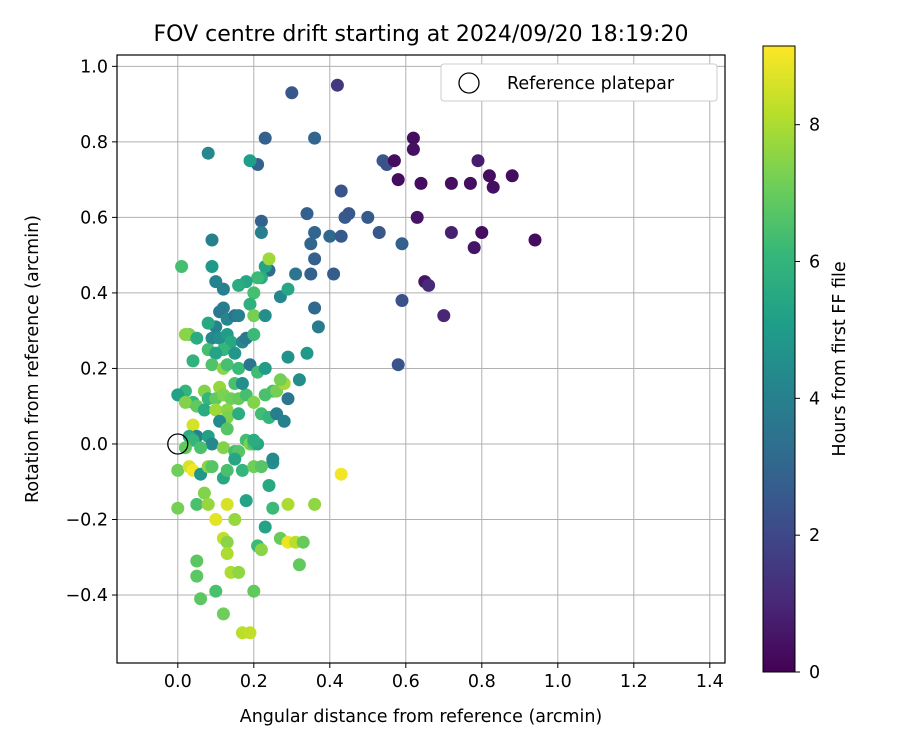 Image resolution: width=900 pixels, height=750 pixels. What do you see at coordinates (710, 682) in the screenshot?
I see `x-tick-label: 1.4` at bounding box center [710, 682].